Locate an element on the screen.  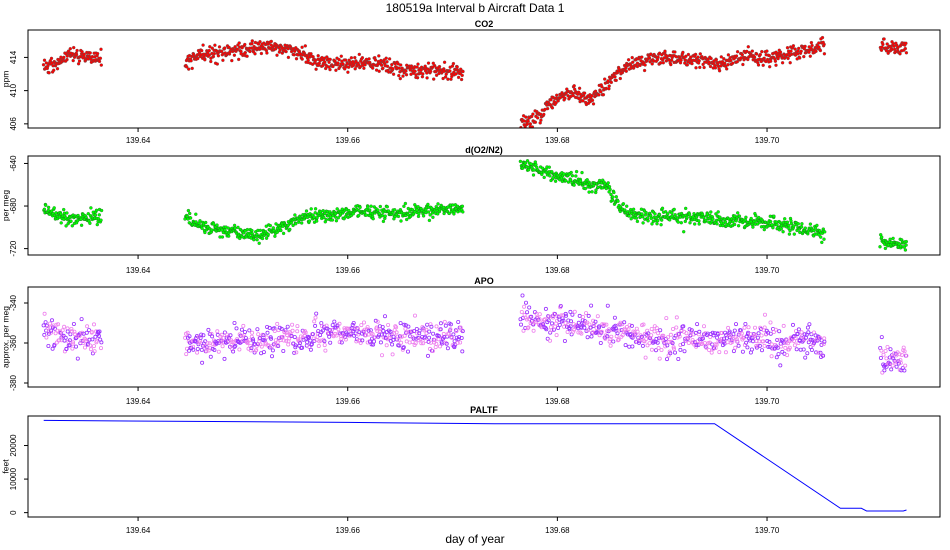
x-tick-label-do2n2: 139.64 is located at coordinates (138, 270).